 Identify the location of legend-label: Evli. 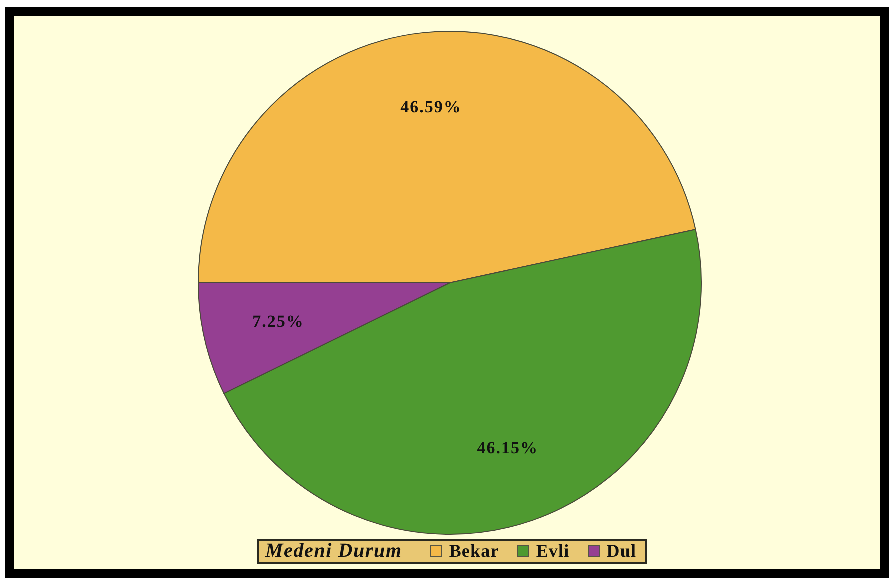
(553, 551).